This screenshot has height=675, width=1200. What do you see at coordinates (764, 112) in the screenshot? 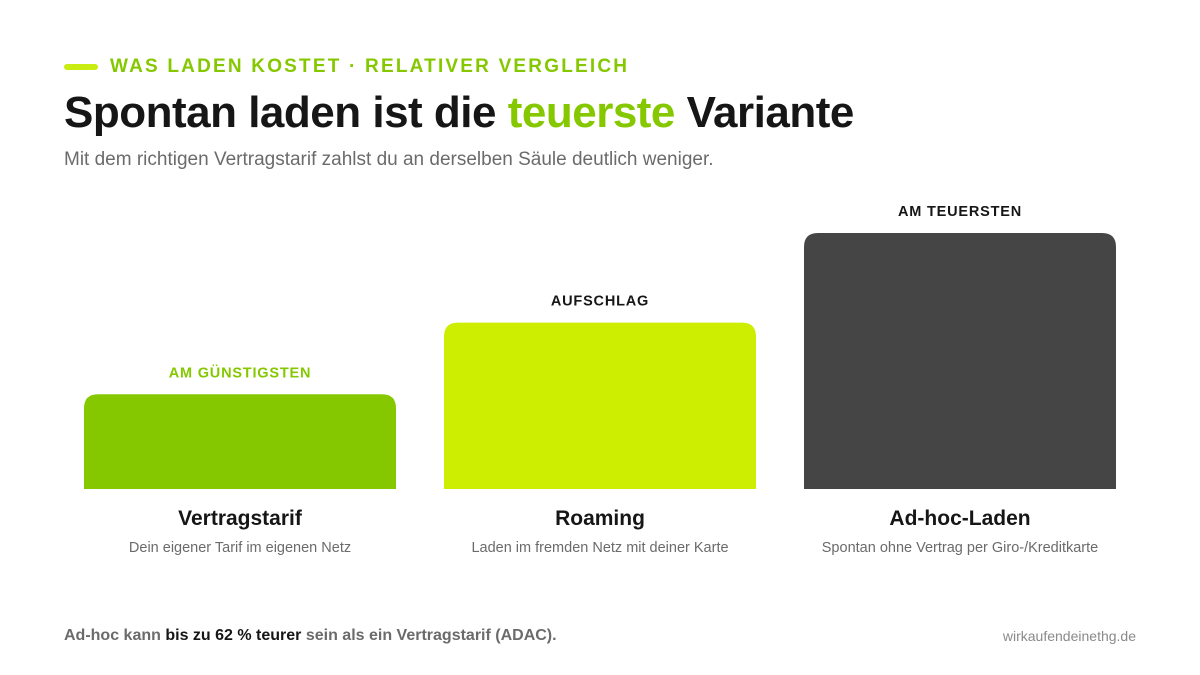
I see `title-suffix: Variante` at bounding box center [764, 112].